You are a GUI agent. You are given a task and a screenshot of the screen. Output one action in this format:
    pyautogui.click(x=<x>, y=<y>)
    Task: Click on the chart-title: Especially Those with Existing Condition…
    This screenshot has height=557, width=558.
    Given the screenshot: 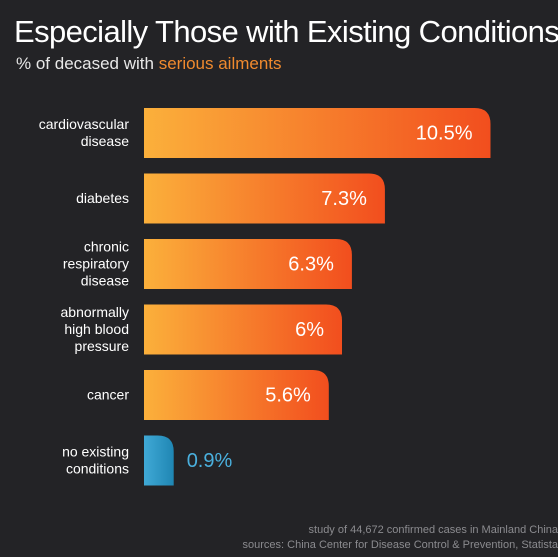 What is the action you would take?
    pyautogui.click(x=286, y=31)
    